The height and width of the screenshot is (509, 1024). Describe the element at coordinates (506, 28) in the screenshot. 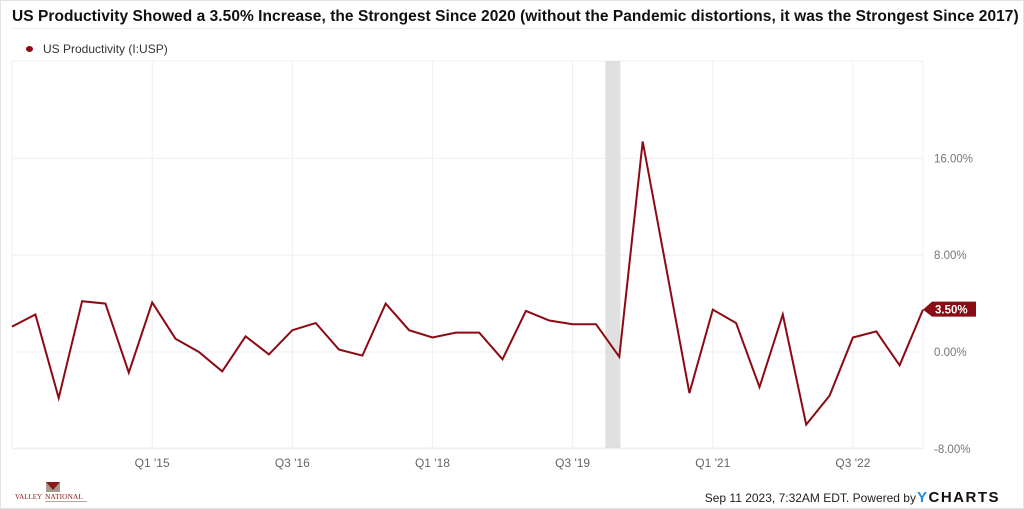

I see `title-divider` at that location.